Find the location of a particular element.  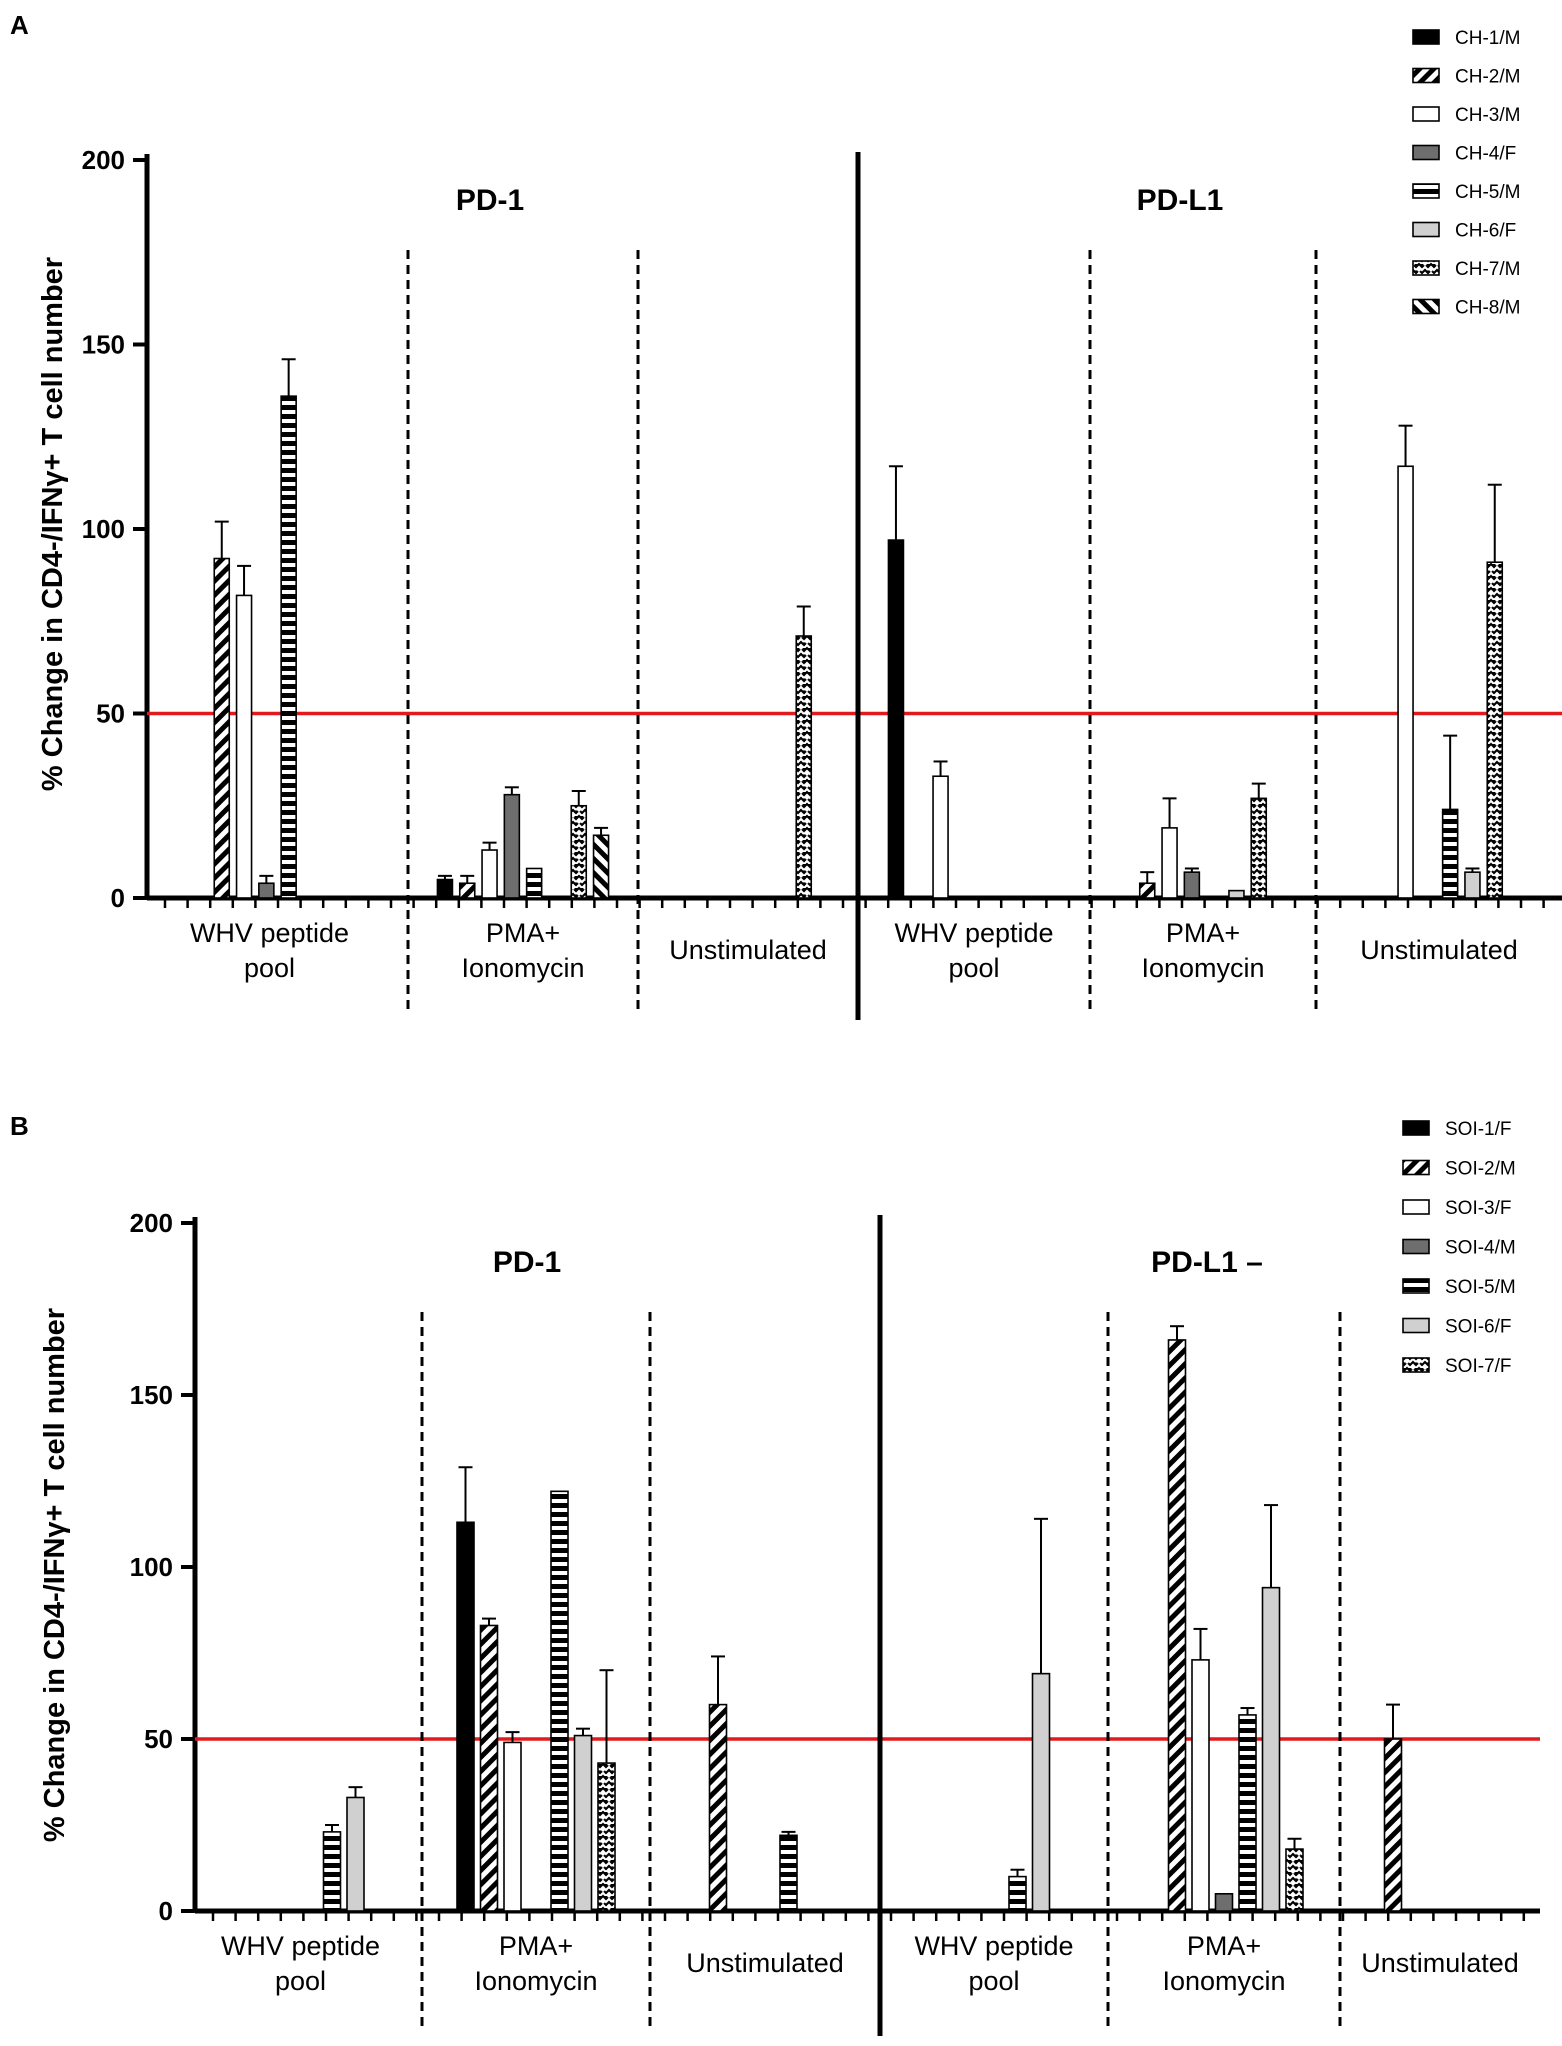

panel-b-y-tick-label: 0 is located at coordinates (166, 1911).